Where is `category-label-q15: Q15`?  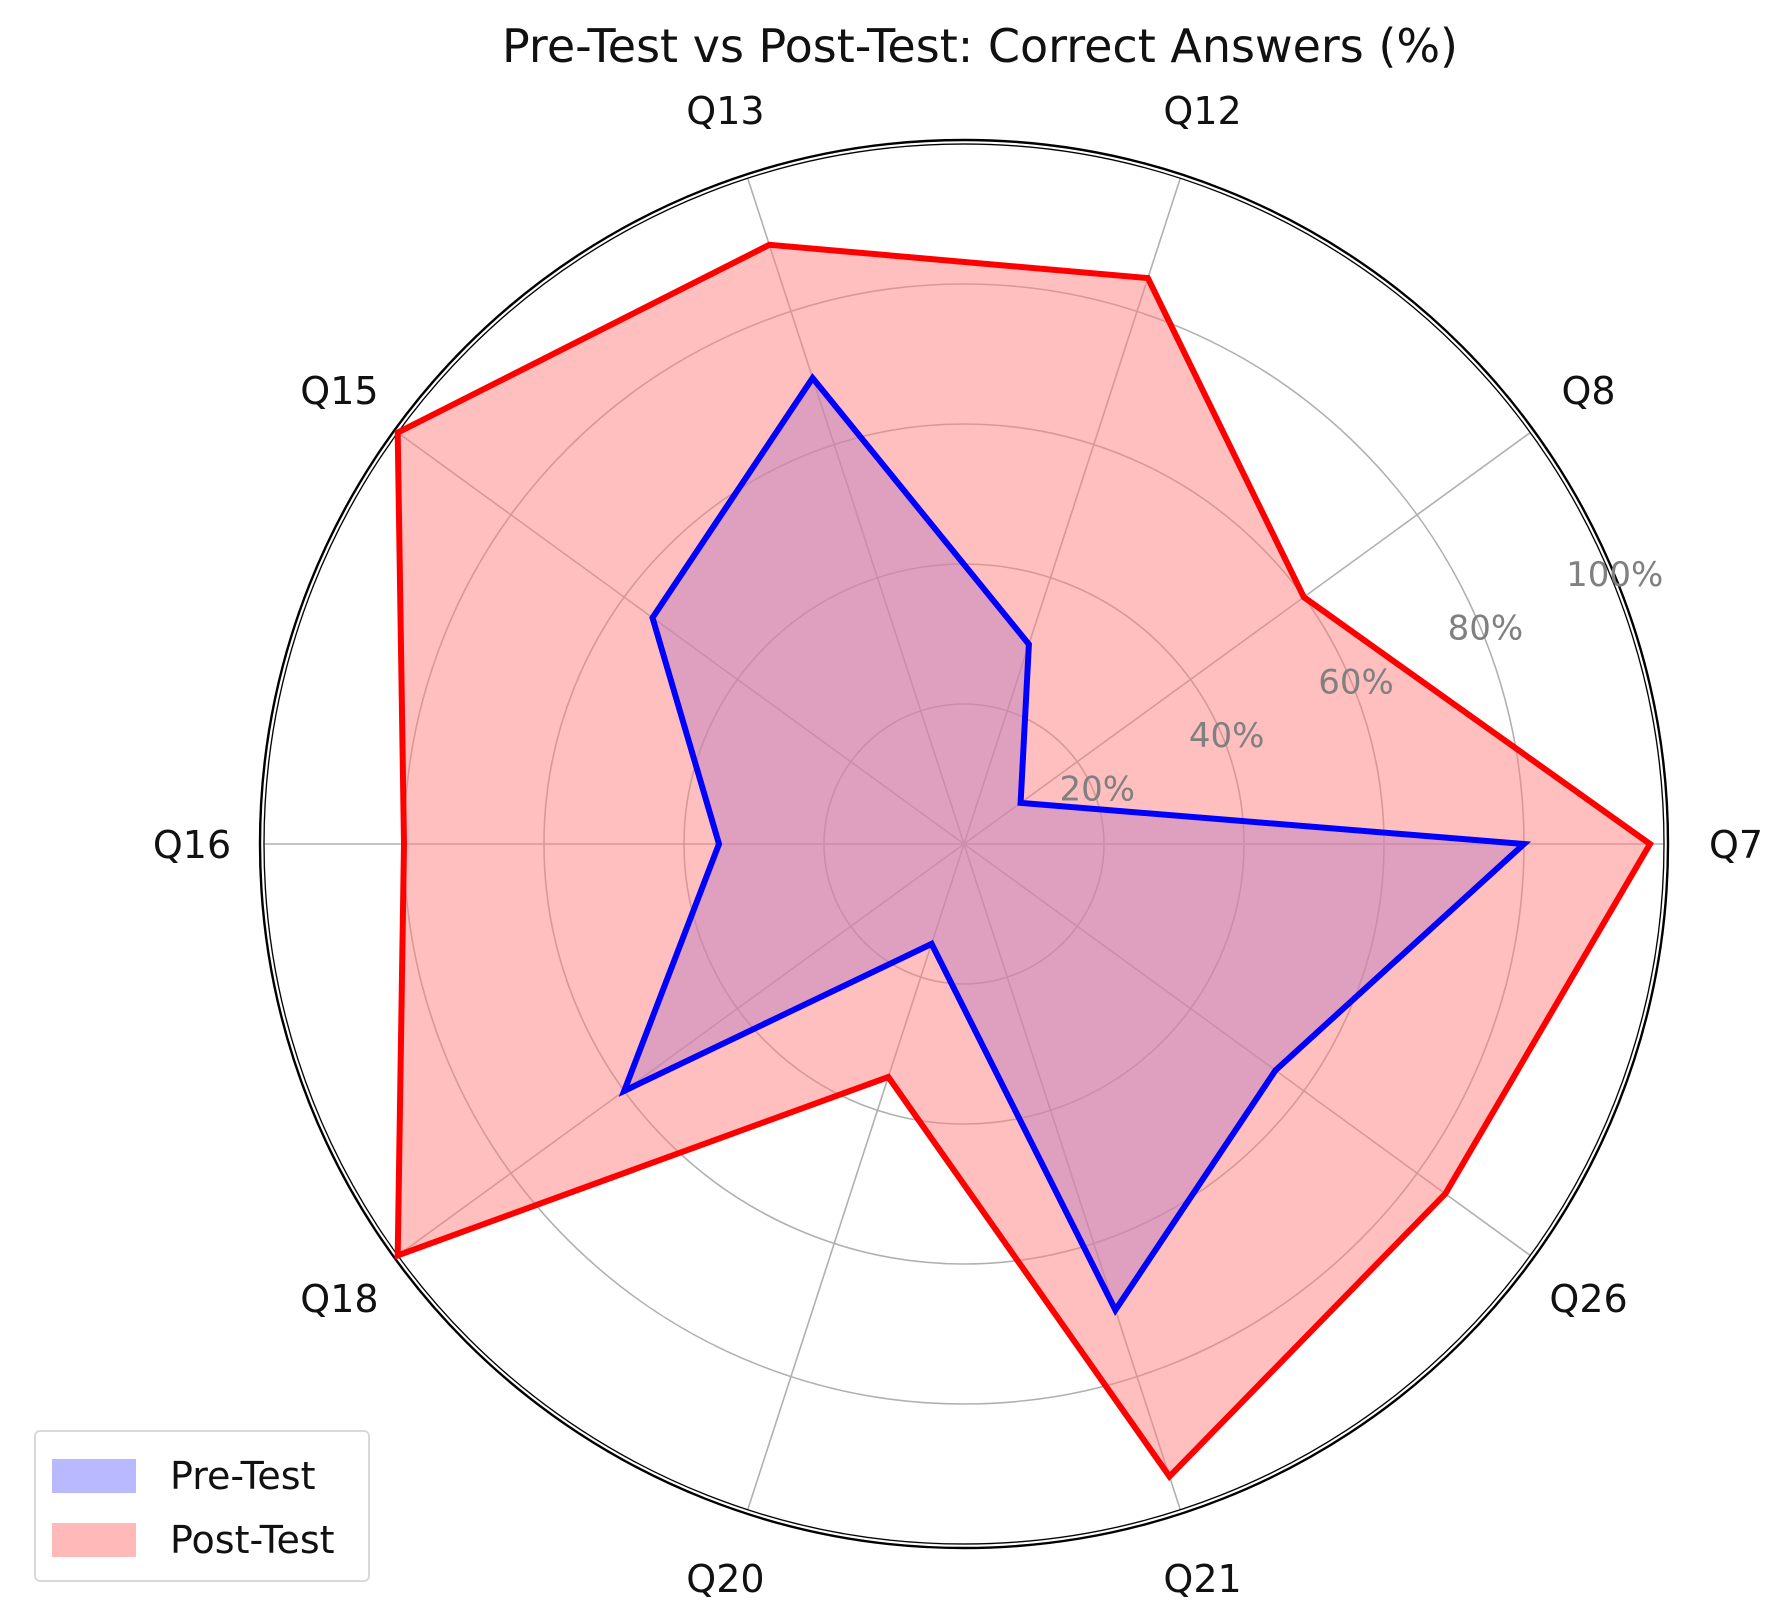
category-label-q15: Q15 is located at coordinates (339, 391).